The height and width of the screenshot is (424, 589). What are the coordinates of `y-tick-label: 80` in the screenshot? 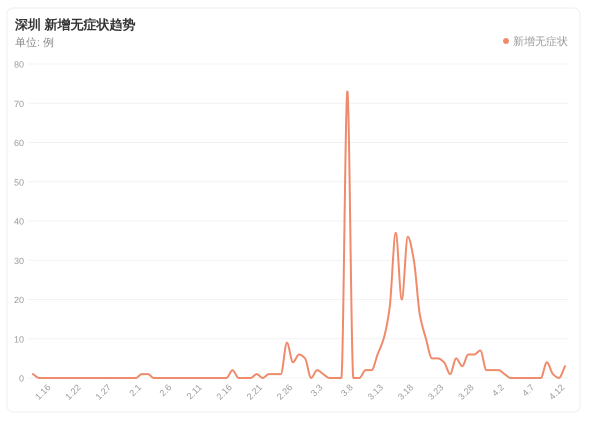 It's located at (19, 65).